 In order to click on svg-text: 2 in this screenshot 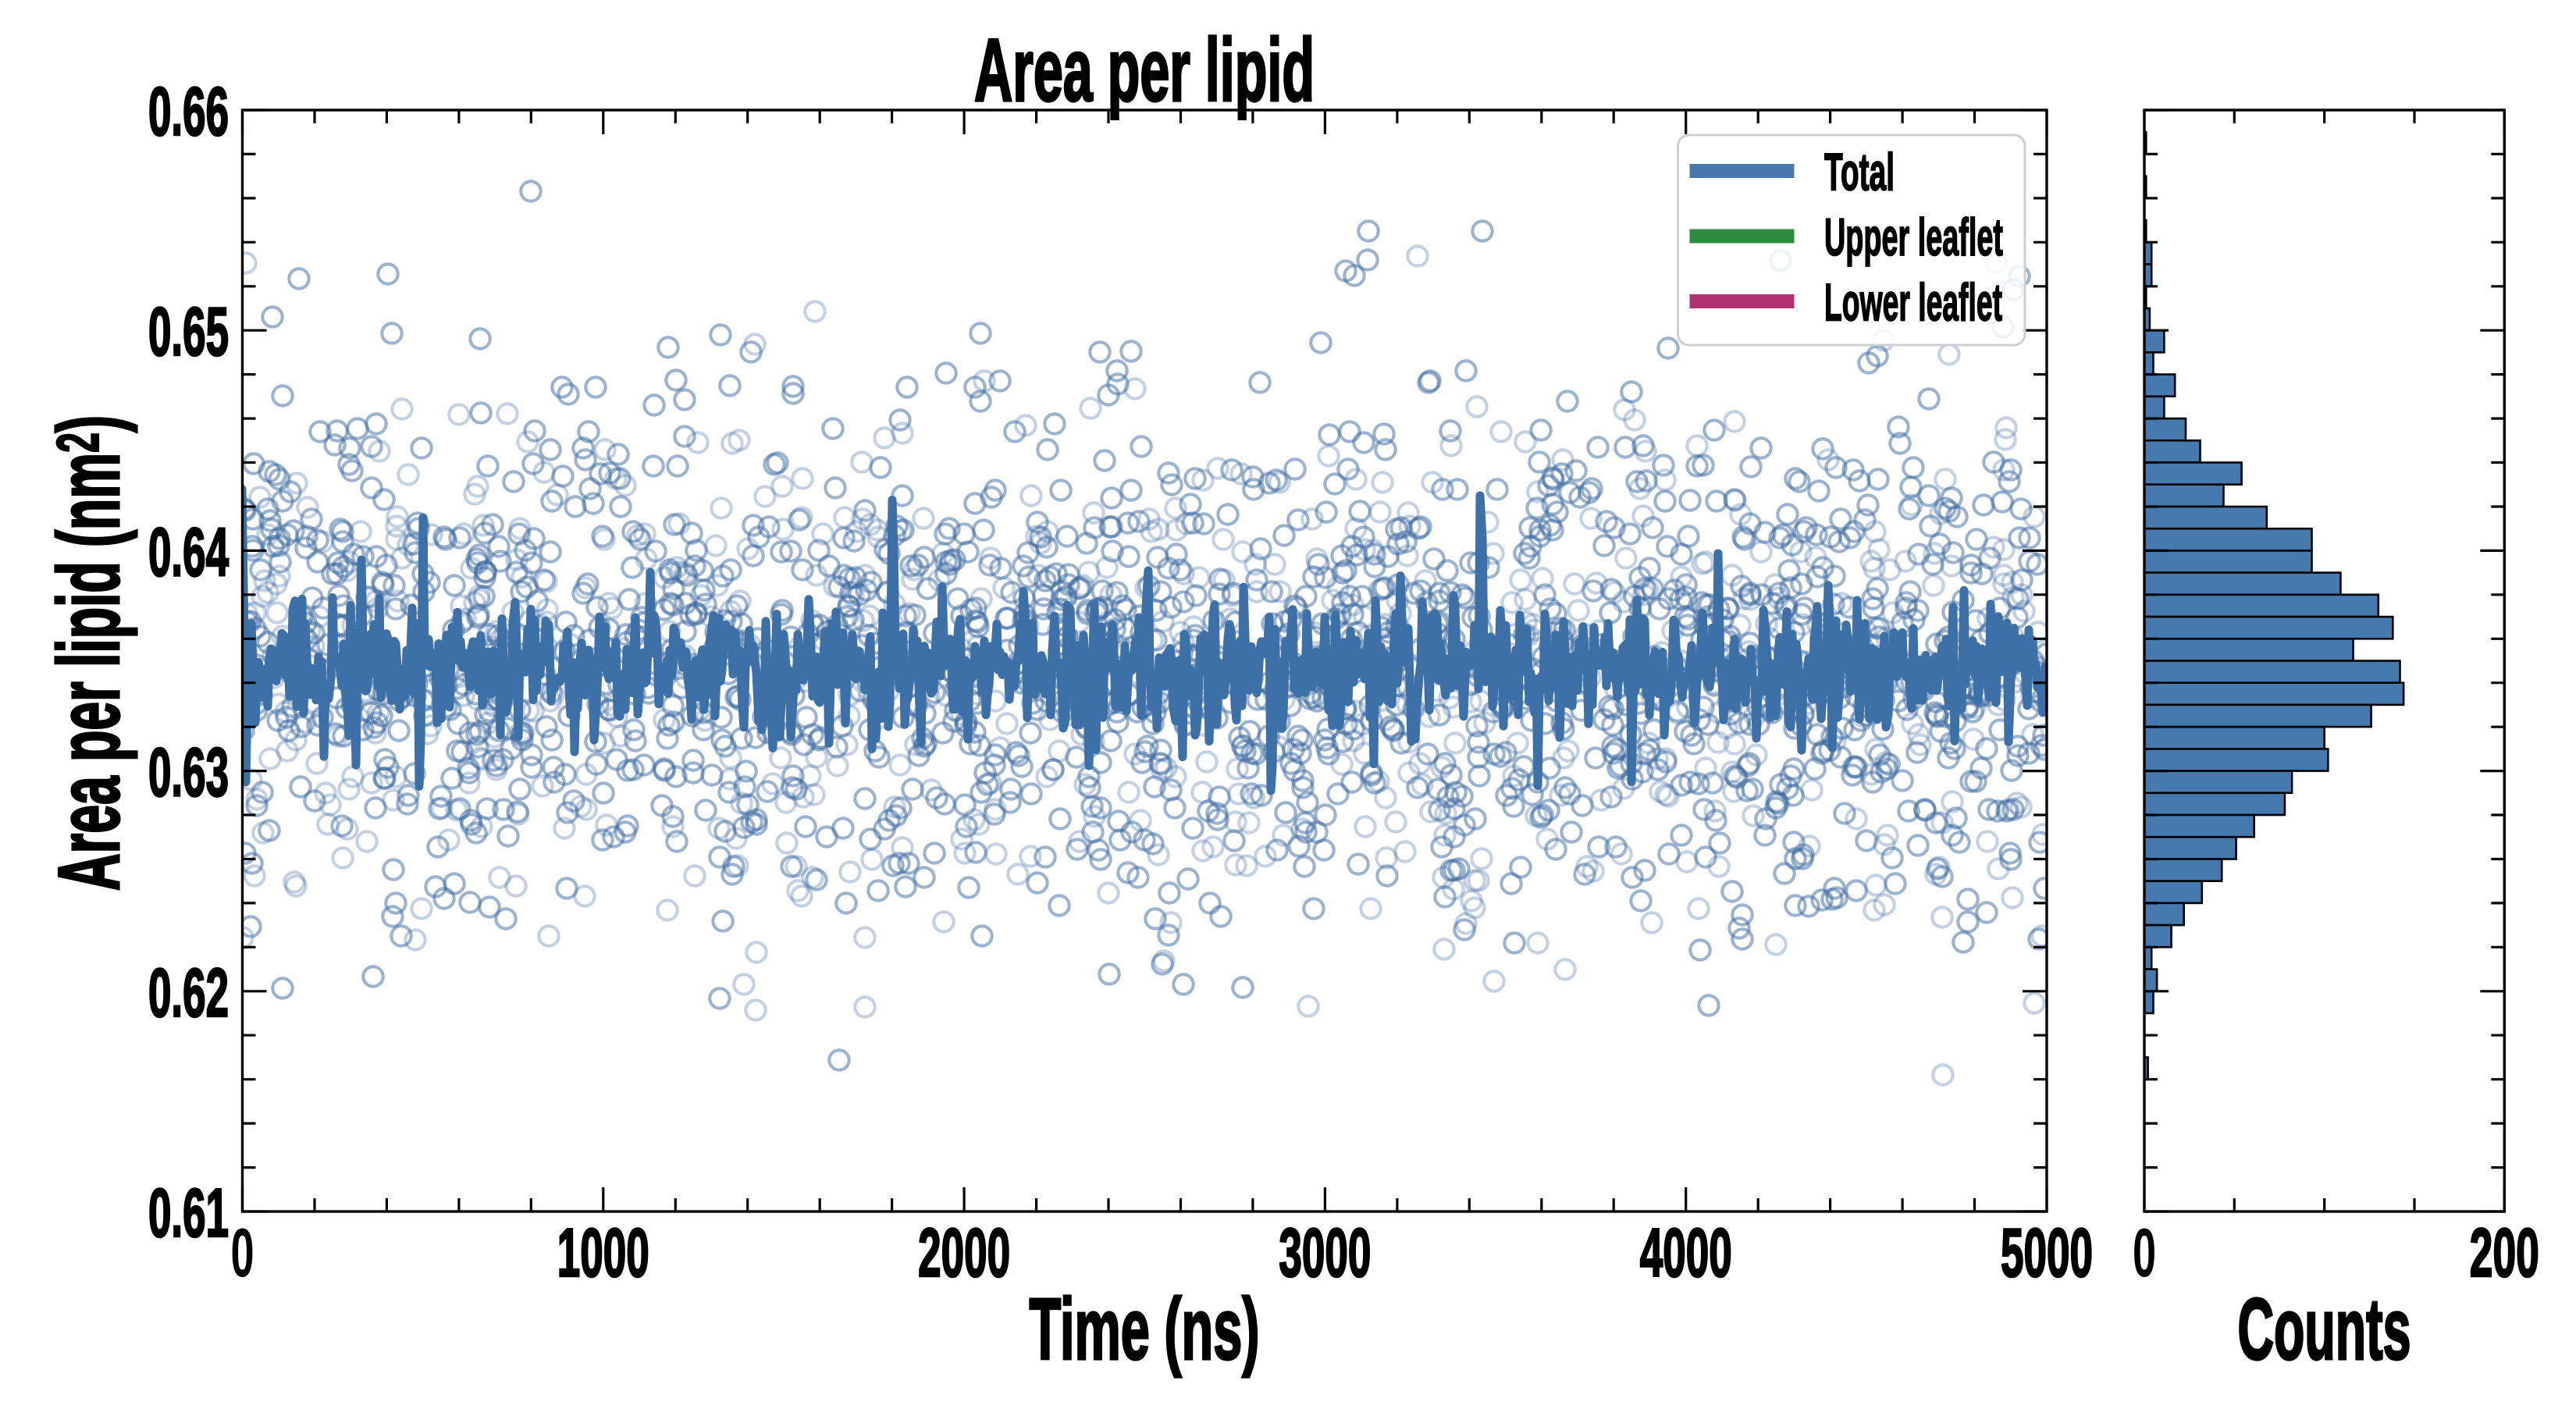, I will do `click(78, 442)`.